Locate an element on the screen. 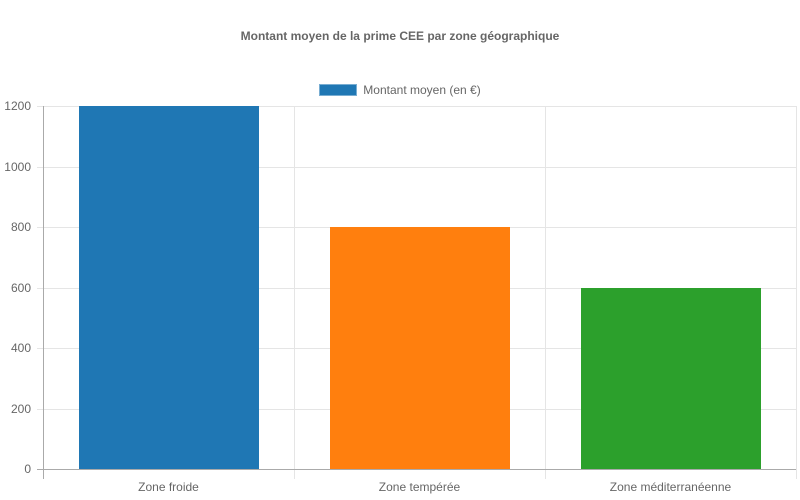  y-axis is located at coordinates (43, 292).